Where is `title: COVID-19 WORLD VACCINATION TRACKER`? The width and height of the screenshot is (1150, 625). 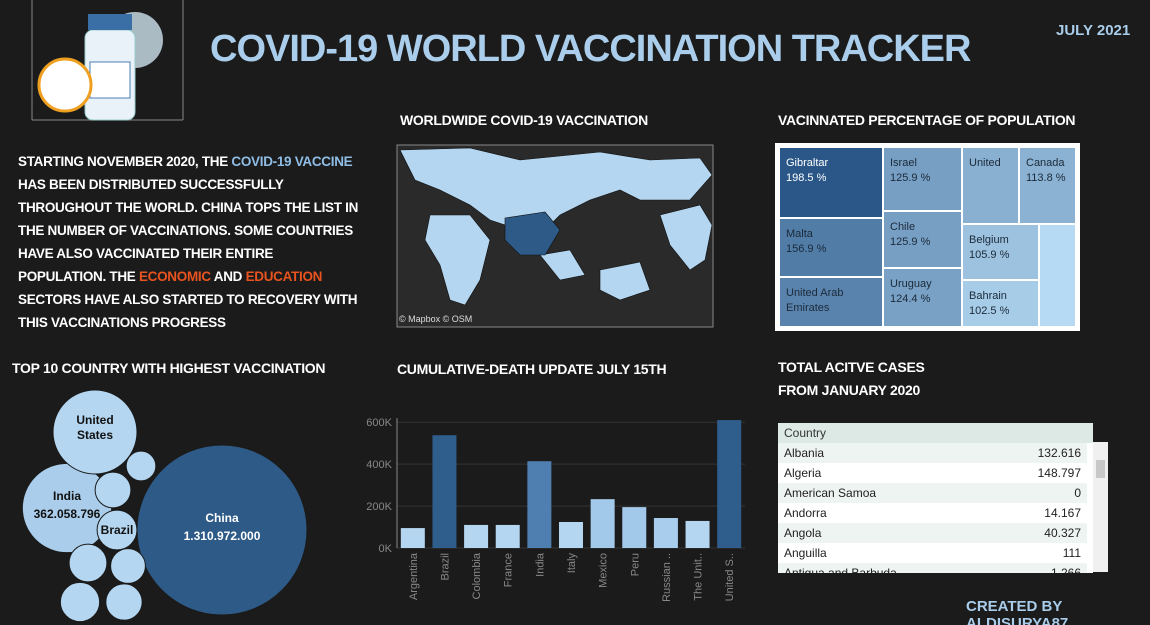
title: COVID-19 WORLD VACCINATION TRACKER is located at coordinates (590, 49).